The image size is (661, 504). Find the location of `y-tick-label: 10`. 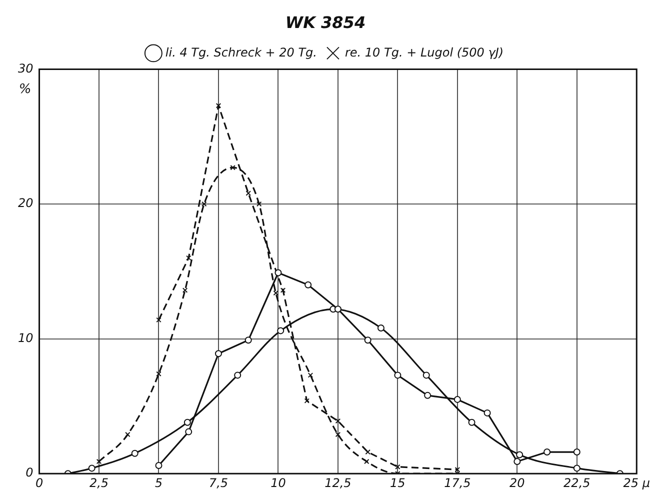

y-tick-label: 10 is located at coordinates (26, 337).